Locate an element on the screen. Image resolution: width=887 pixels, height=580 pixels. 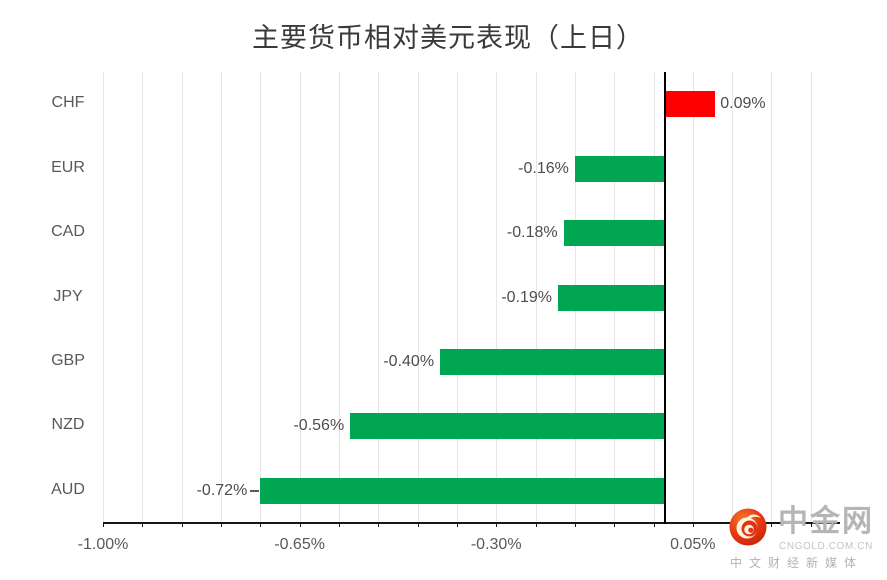
cngold-logo-text: 中金网 is located at coordinates (826, 521).